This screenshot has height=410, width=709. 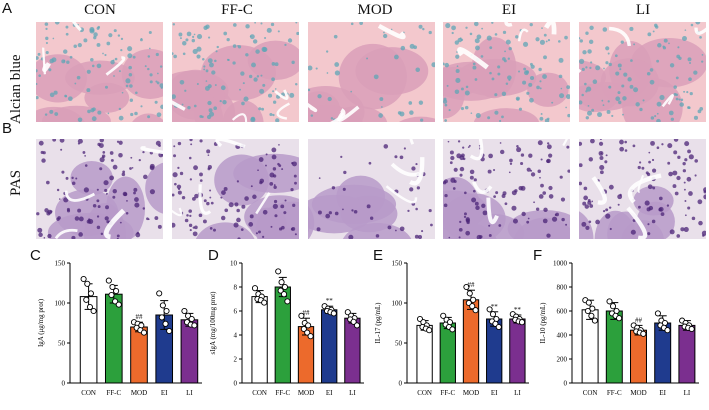 I want to click on y-tick-label: 10, so click(x=234, y=264).